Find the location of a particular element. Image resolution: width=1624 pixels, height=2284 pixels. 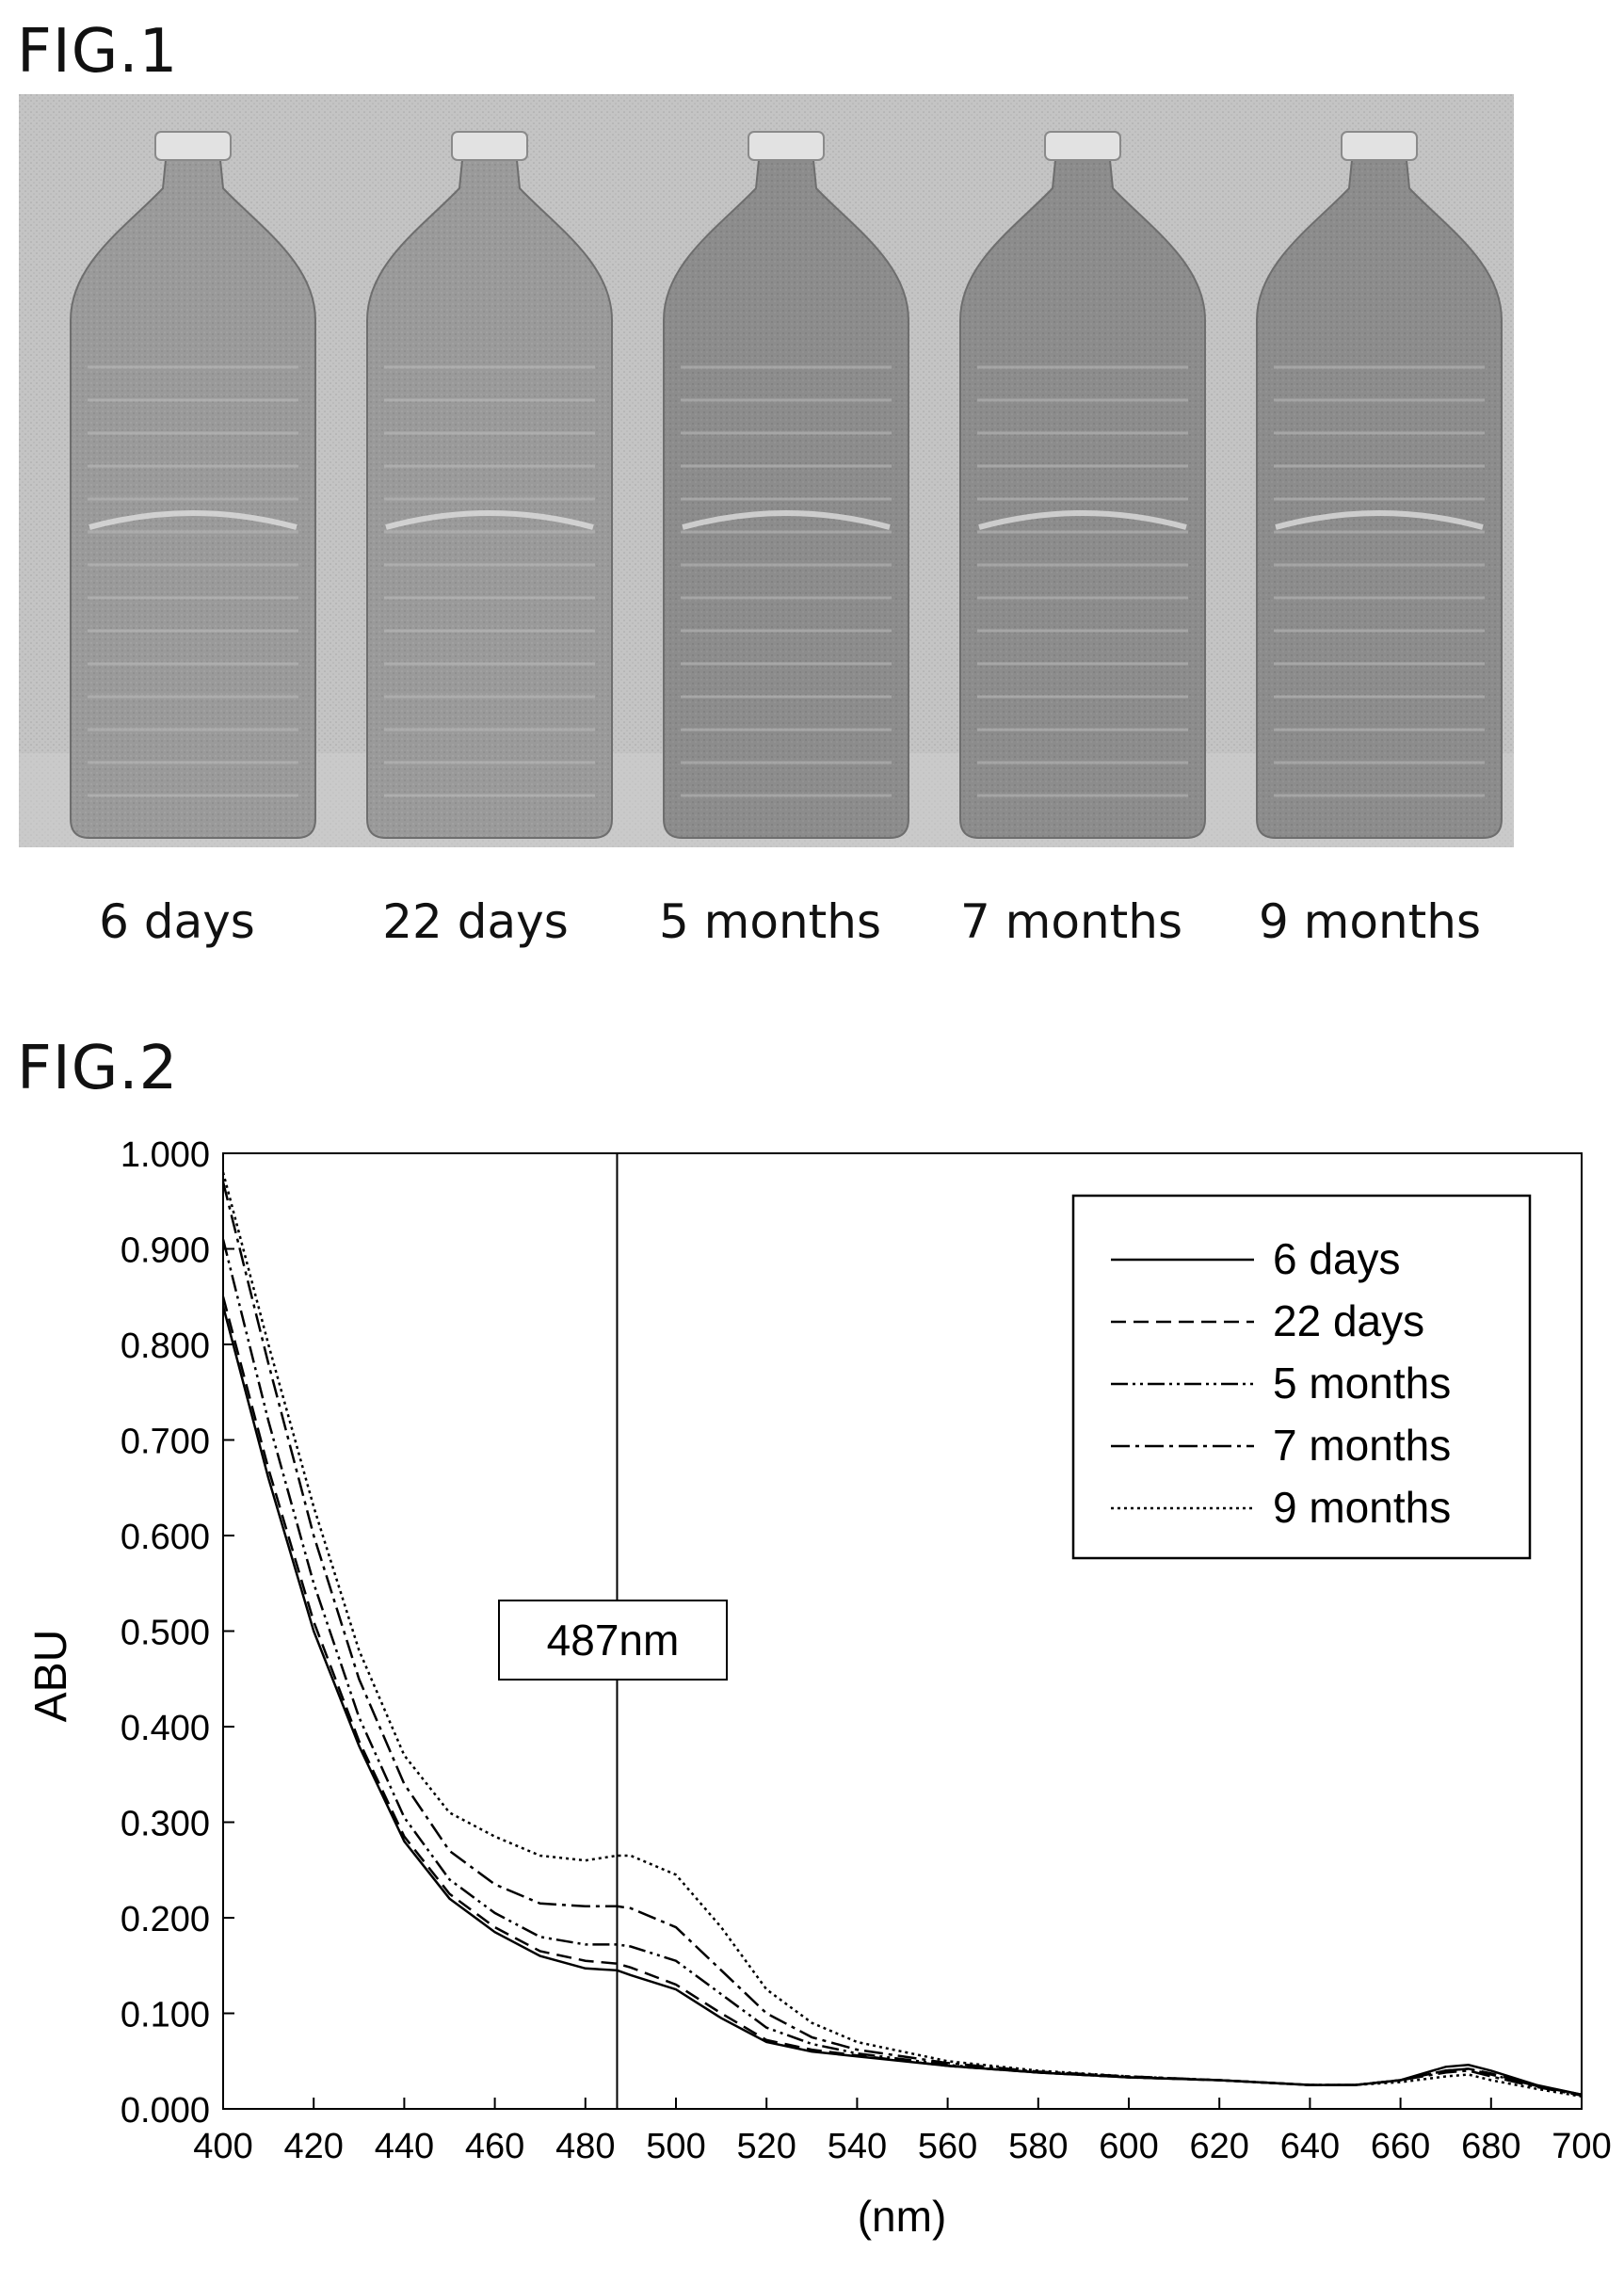

y-tick-label: 0.400 is located at coordinates (165, 1728).